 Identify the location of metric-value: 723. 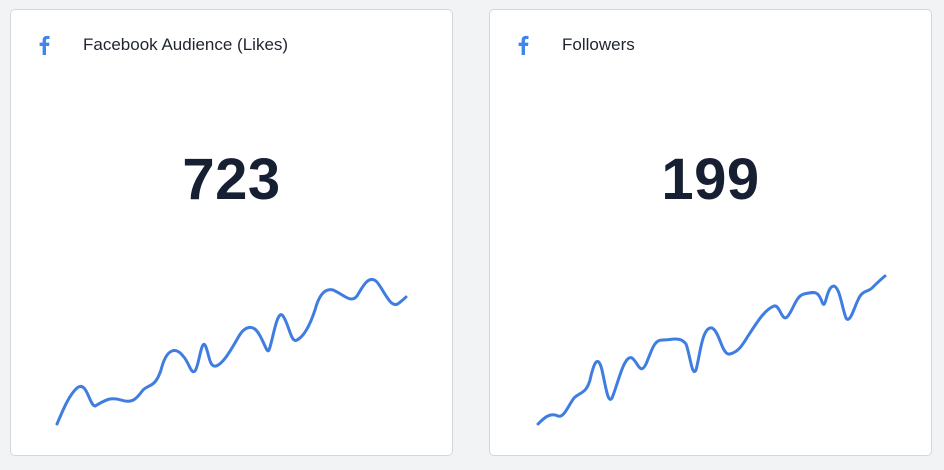
(231, 179).